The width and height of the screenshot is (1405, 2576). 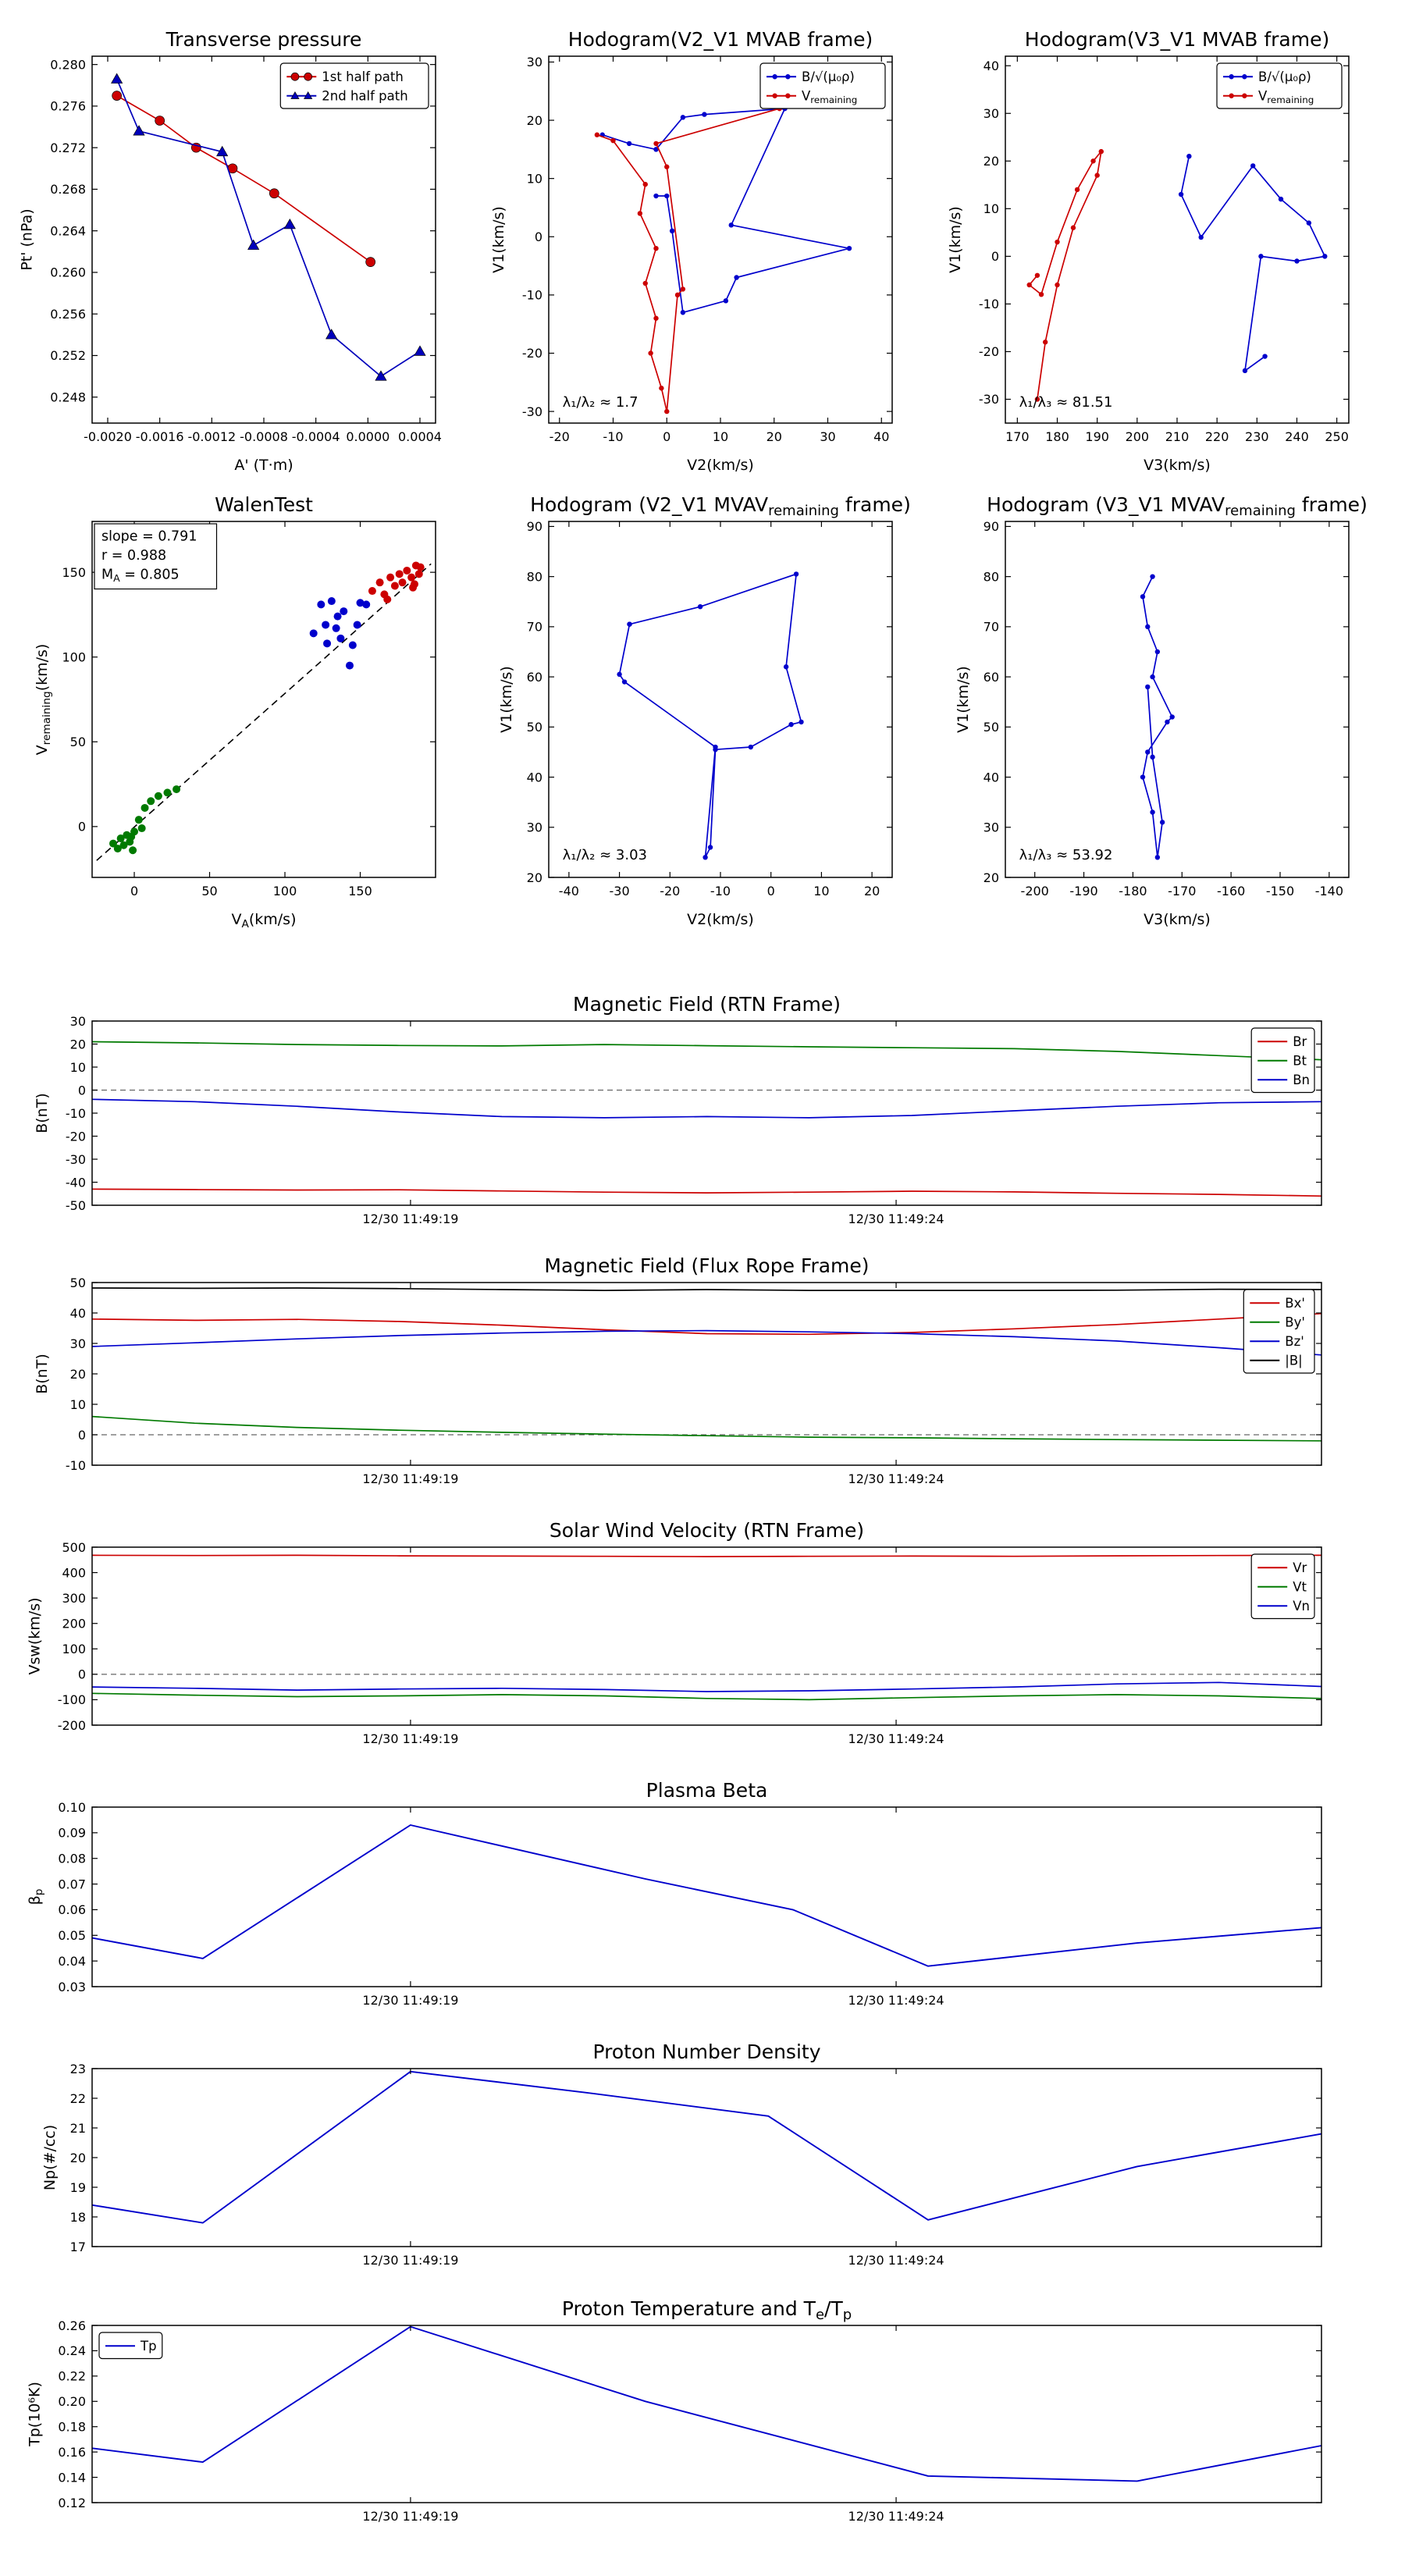 What do you see at coordinates (1300, 1567) in the screenshot?
I see `legend-label: Vr` at bounding box center [1300, 1567].